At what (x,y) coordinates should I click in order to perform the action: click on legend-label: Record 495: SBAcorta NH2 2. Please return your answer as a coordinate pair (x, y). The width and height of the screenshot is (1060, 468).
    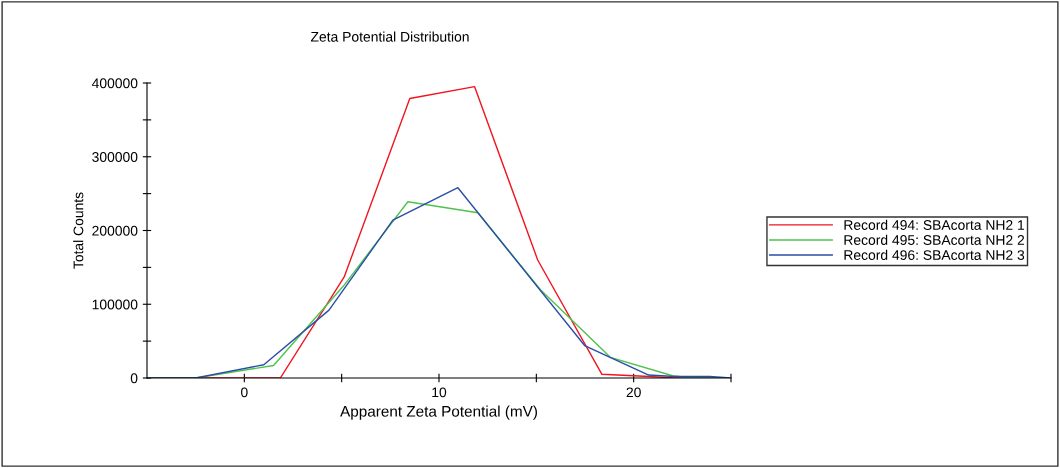
    Looking at the image, I should click on (934, 239).